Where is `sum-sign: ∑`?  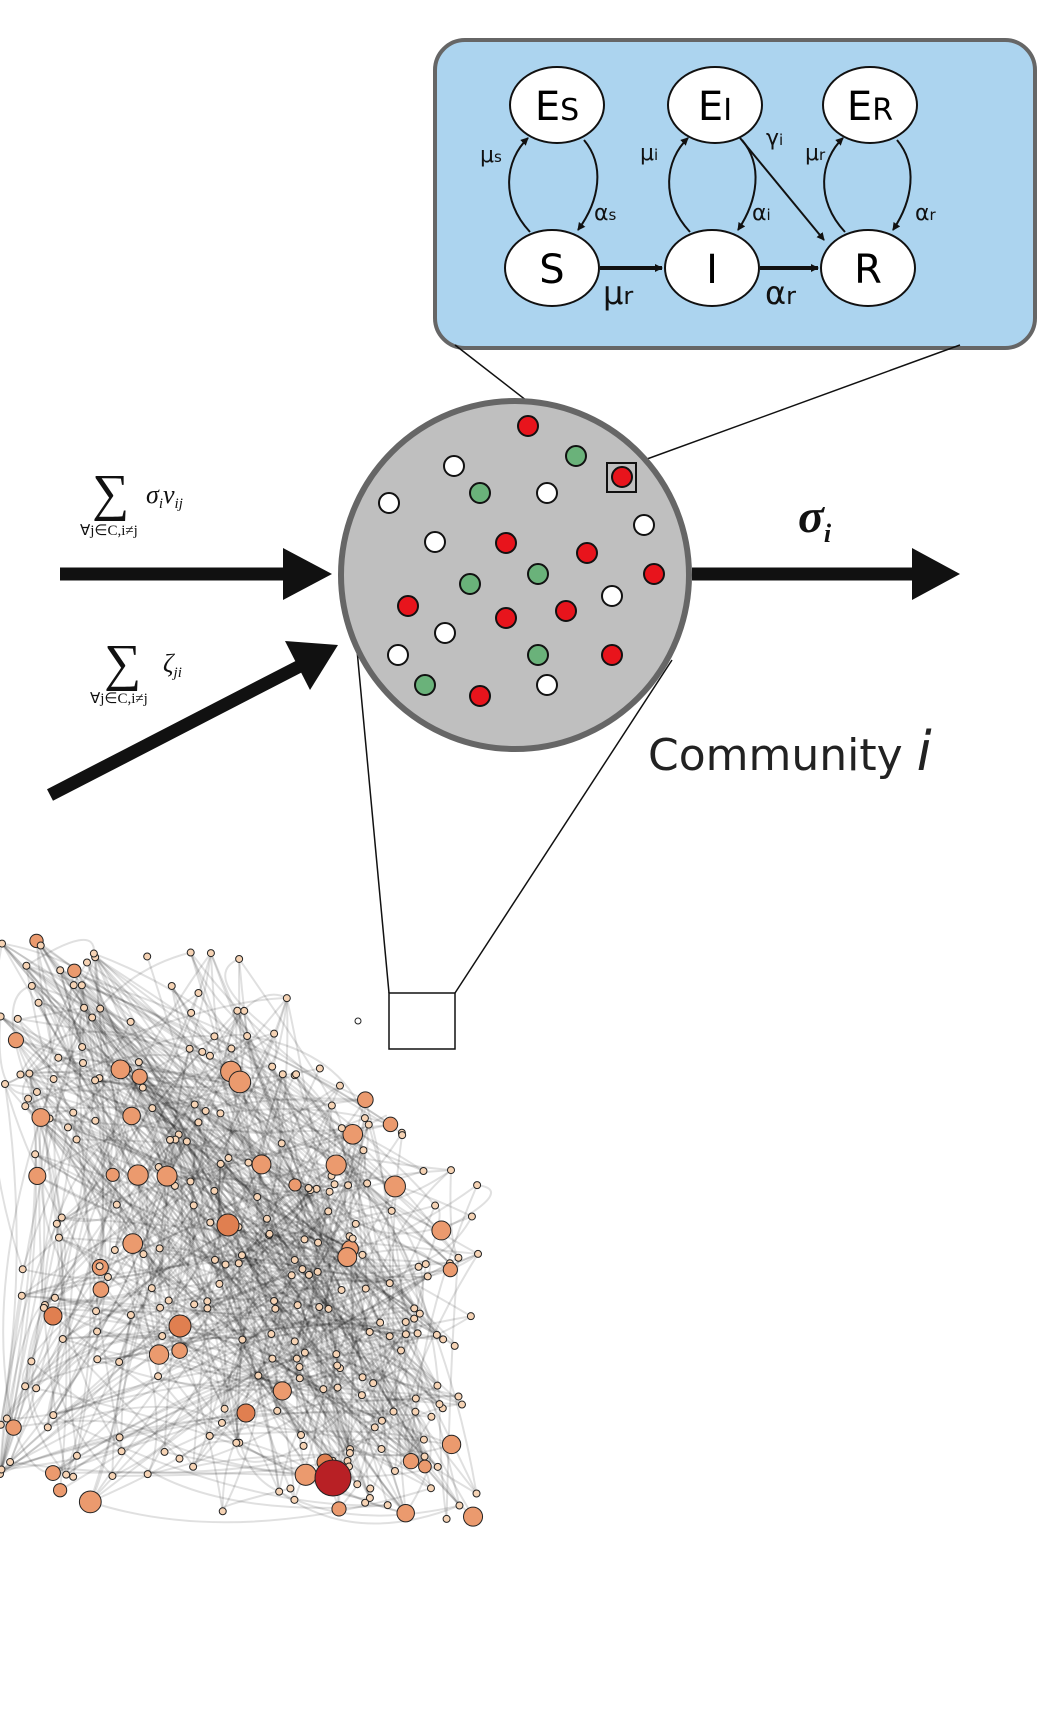
sum-sign: ∑ is located at coordinates (122, 663).